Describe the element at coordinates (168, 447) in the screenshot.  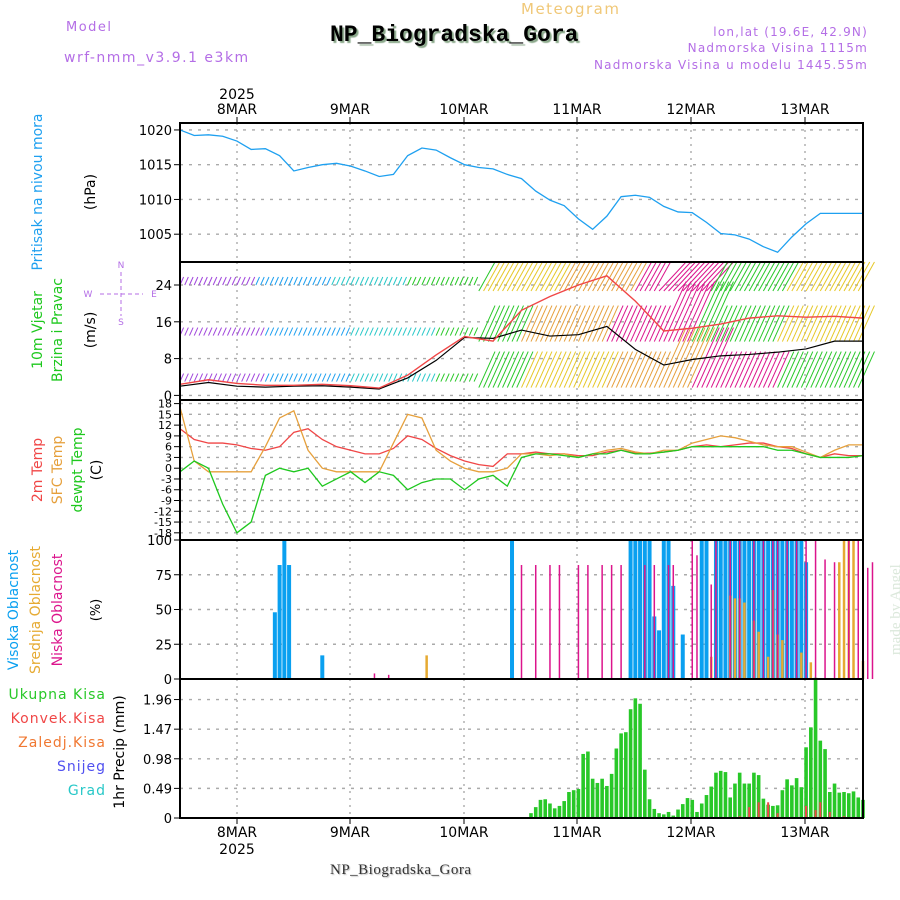
I see `y-tick-label: 6` at that location.